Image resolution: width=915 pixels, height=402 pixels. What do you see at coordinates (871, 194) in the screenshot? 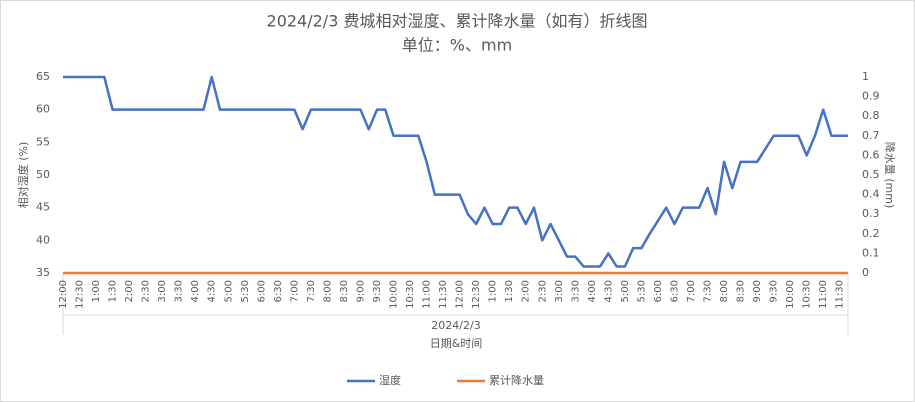
I see `y2-tick-label: 0.4` at bounding box center [871, 194].